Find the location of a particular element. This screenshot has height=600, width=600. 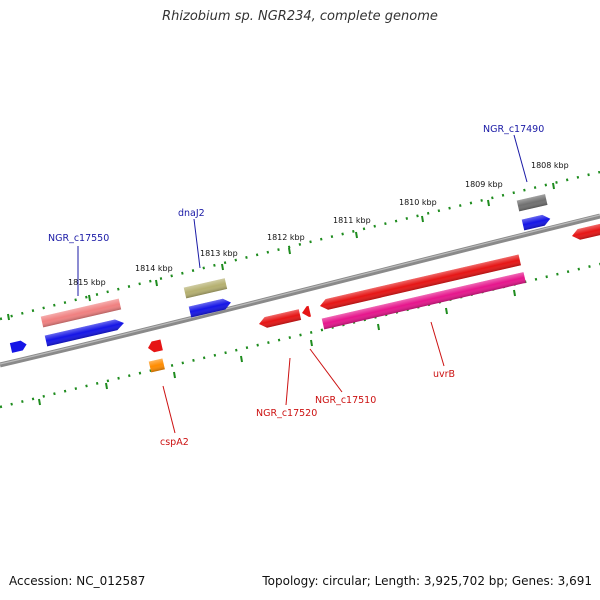

feature-ngr-c17510 is located at coordinates (307, 311).